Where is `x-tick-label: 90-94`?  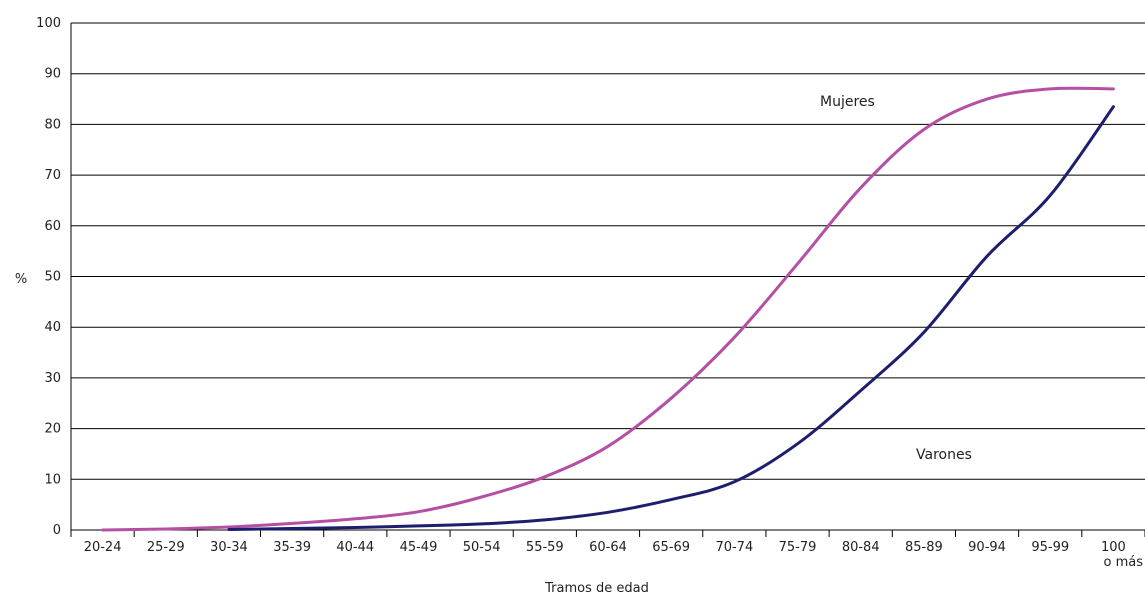 x-tick-label: 90-94 is located at coordinates (987, 547).